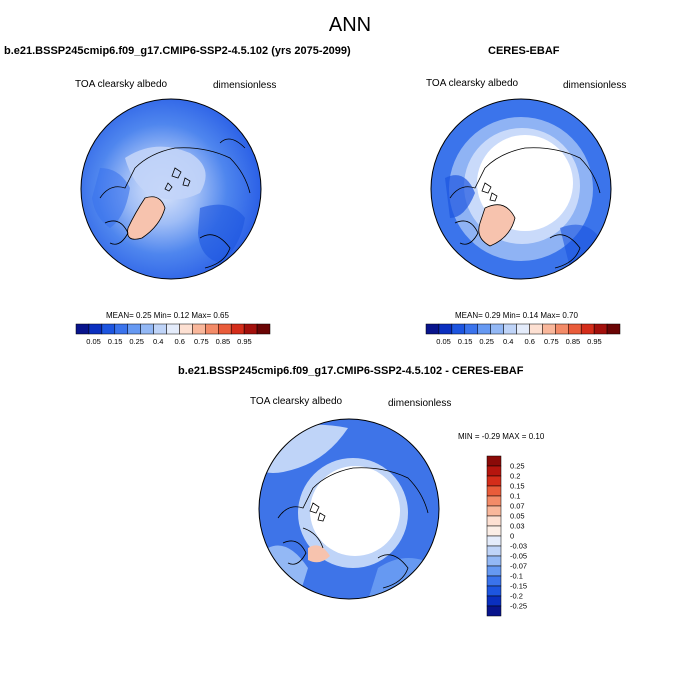 Image resolution: width=700 pixels, height=700 pixels. I want to click on panel3-units-label: dimensionless, so click(420, 403).